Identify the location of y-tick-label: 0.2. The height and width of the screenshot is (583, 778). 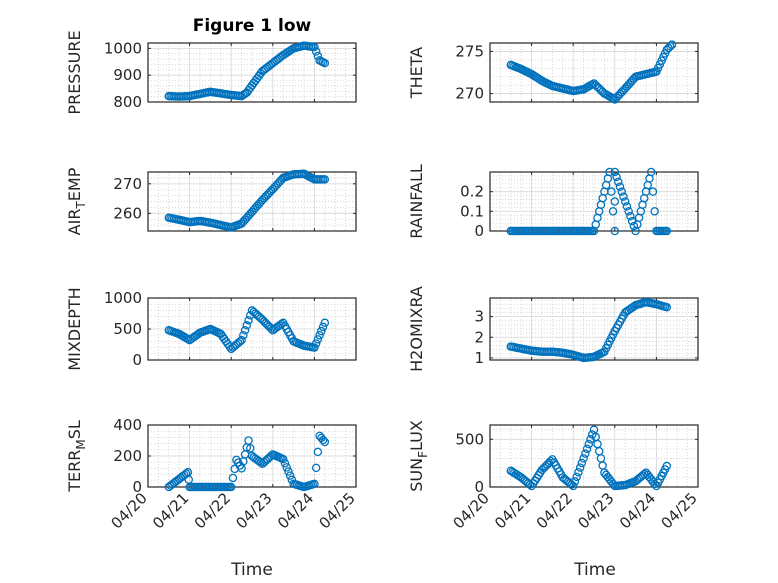
(472, 192).